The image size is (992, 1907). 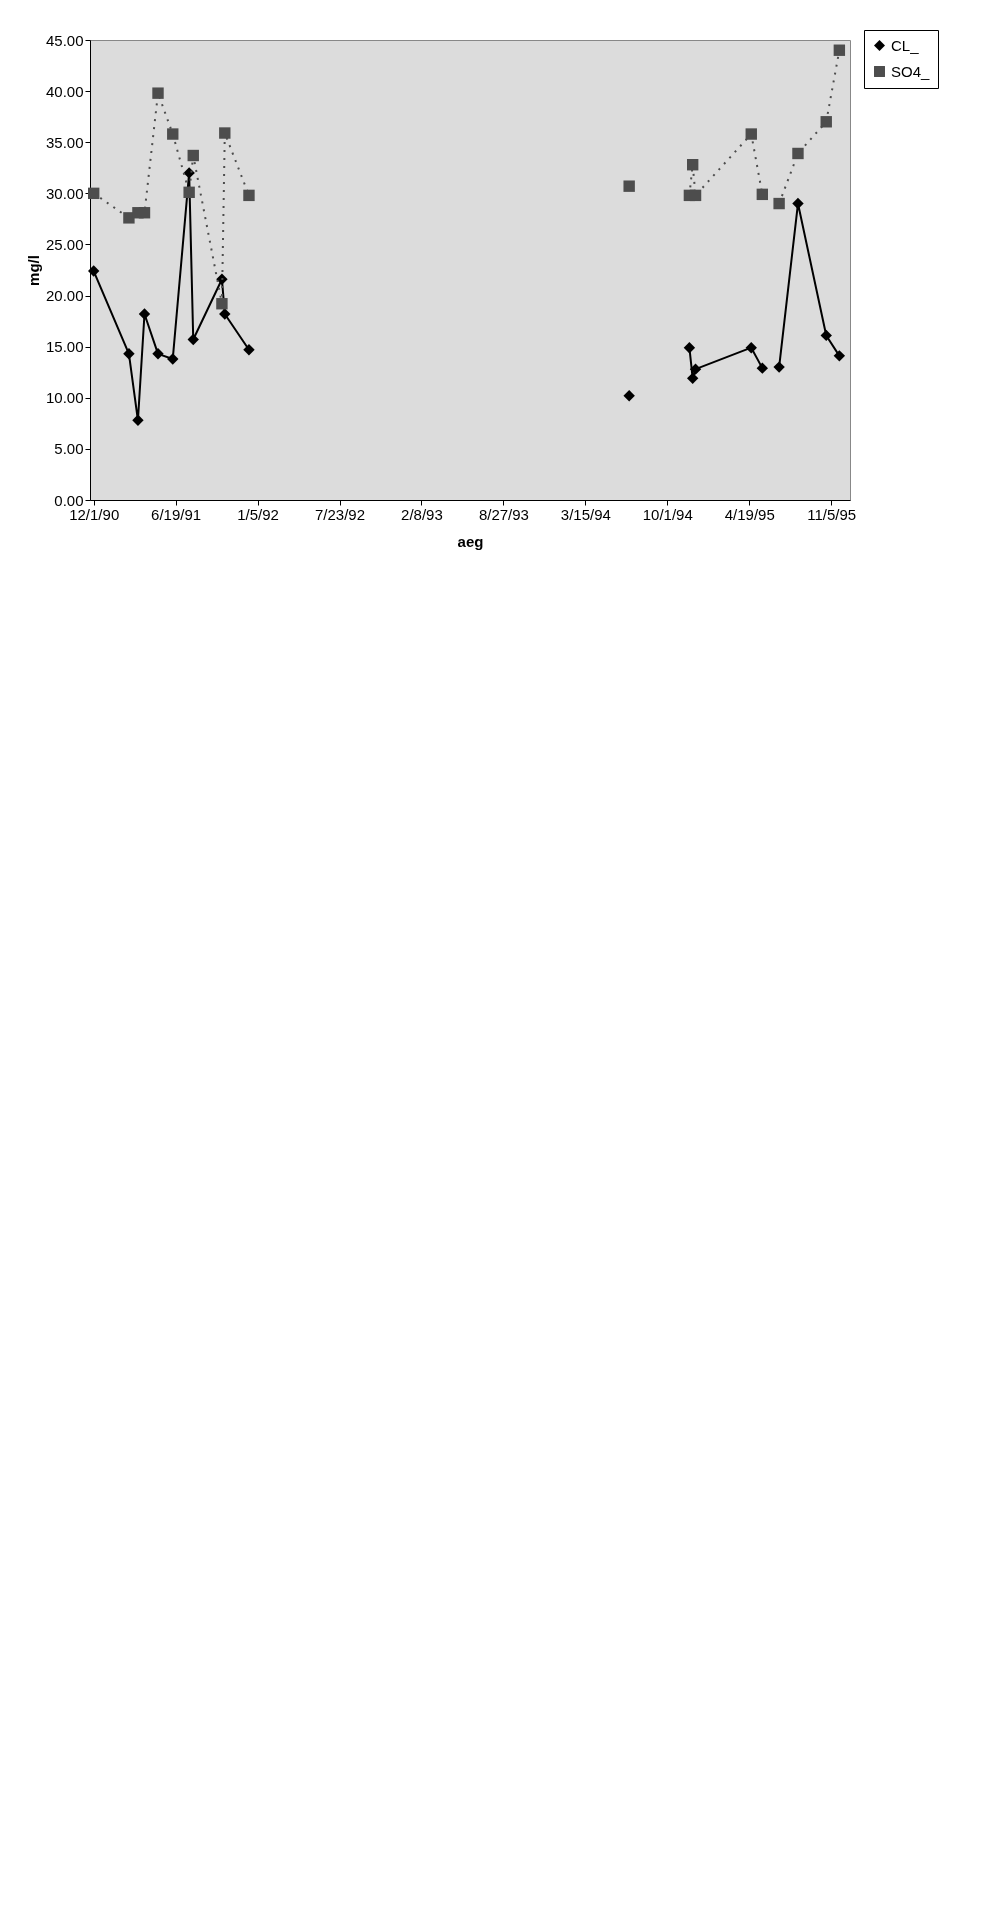 I want to click on y-tick-label: 35.00, so click(x=64, y=142).